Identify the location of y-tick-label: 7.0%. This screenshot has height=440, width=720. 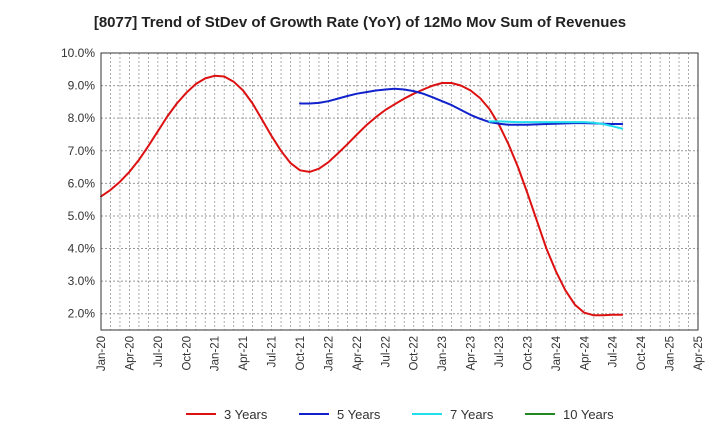
(82, 151).